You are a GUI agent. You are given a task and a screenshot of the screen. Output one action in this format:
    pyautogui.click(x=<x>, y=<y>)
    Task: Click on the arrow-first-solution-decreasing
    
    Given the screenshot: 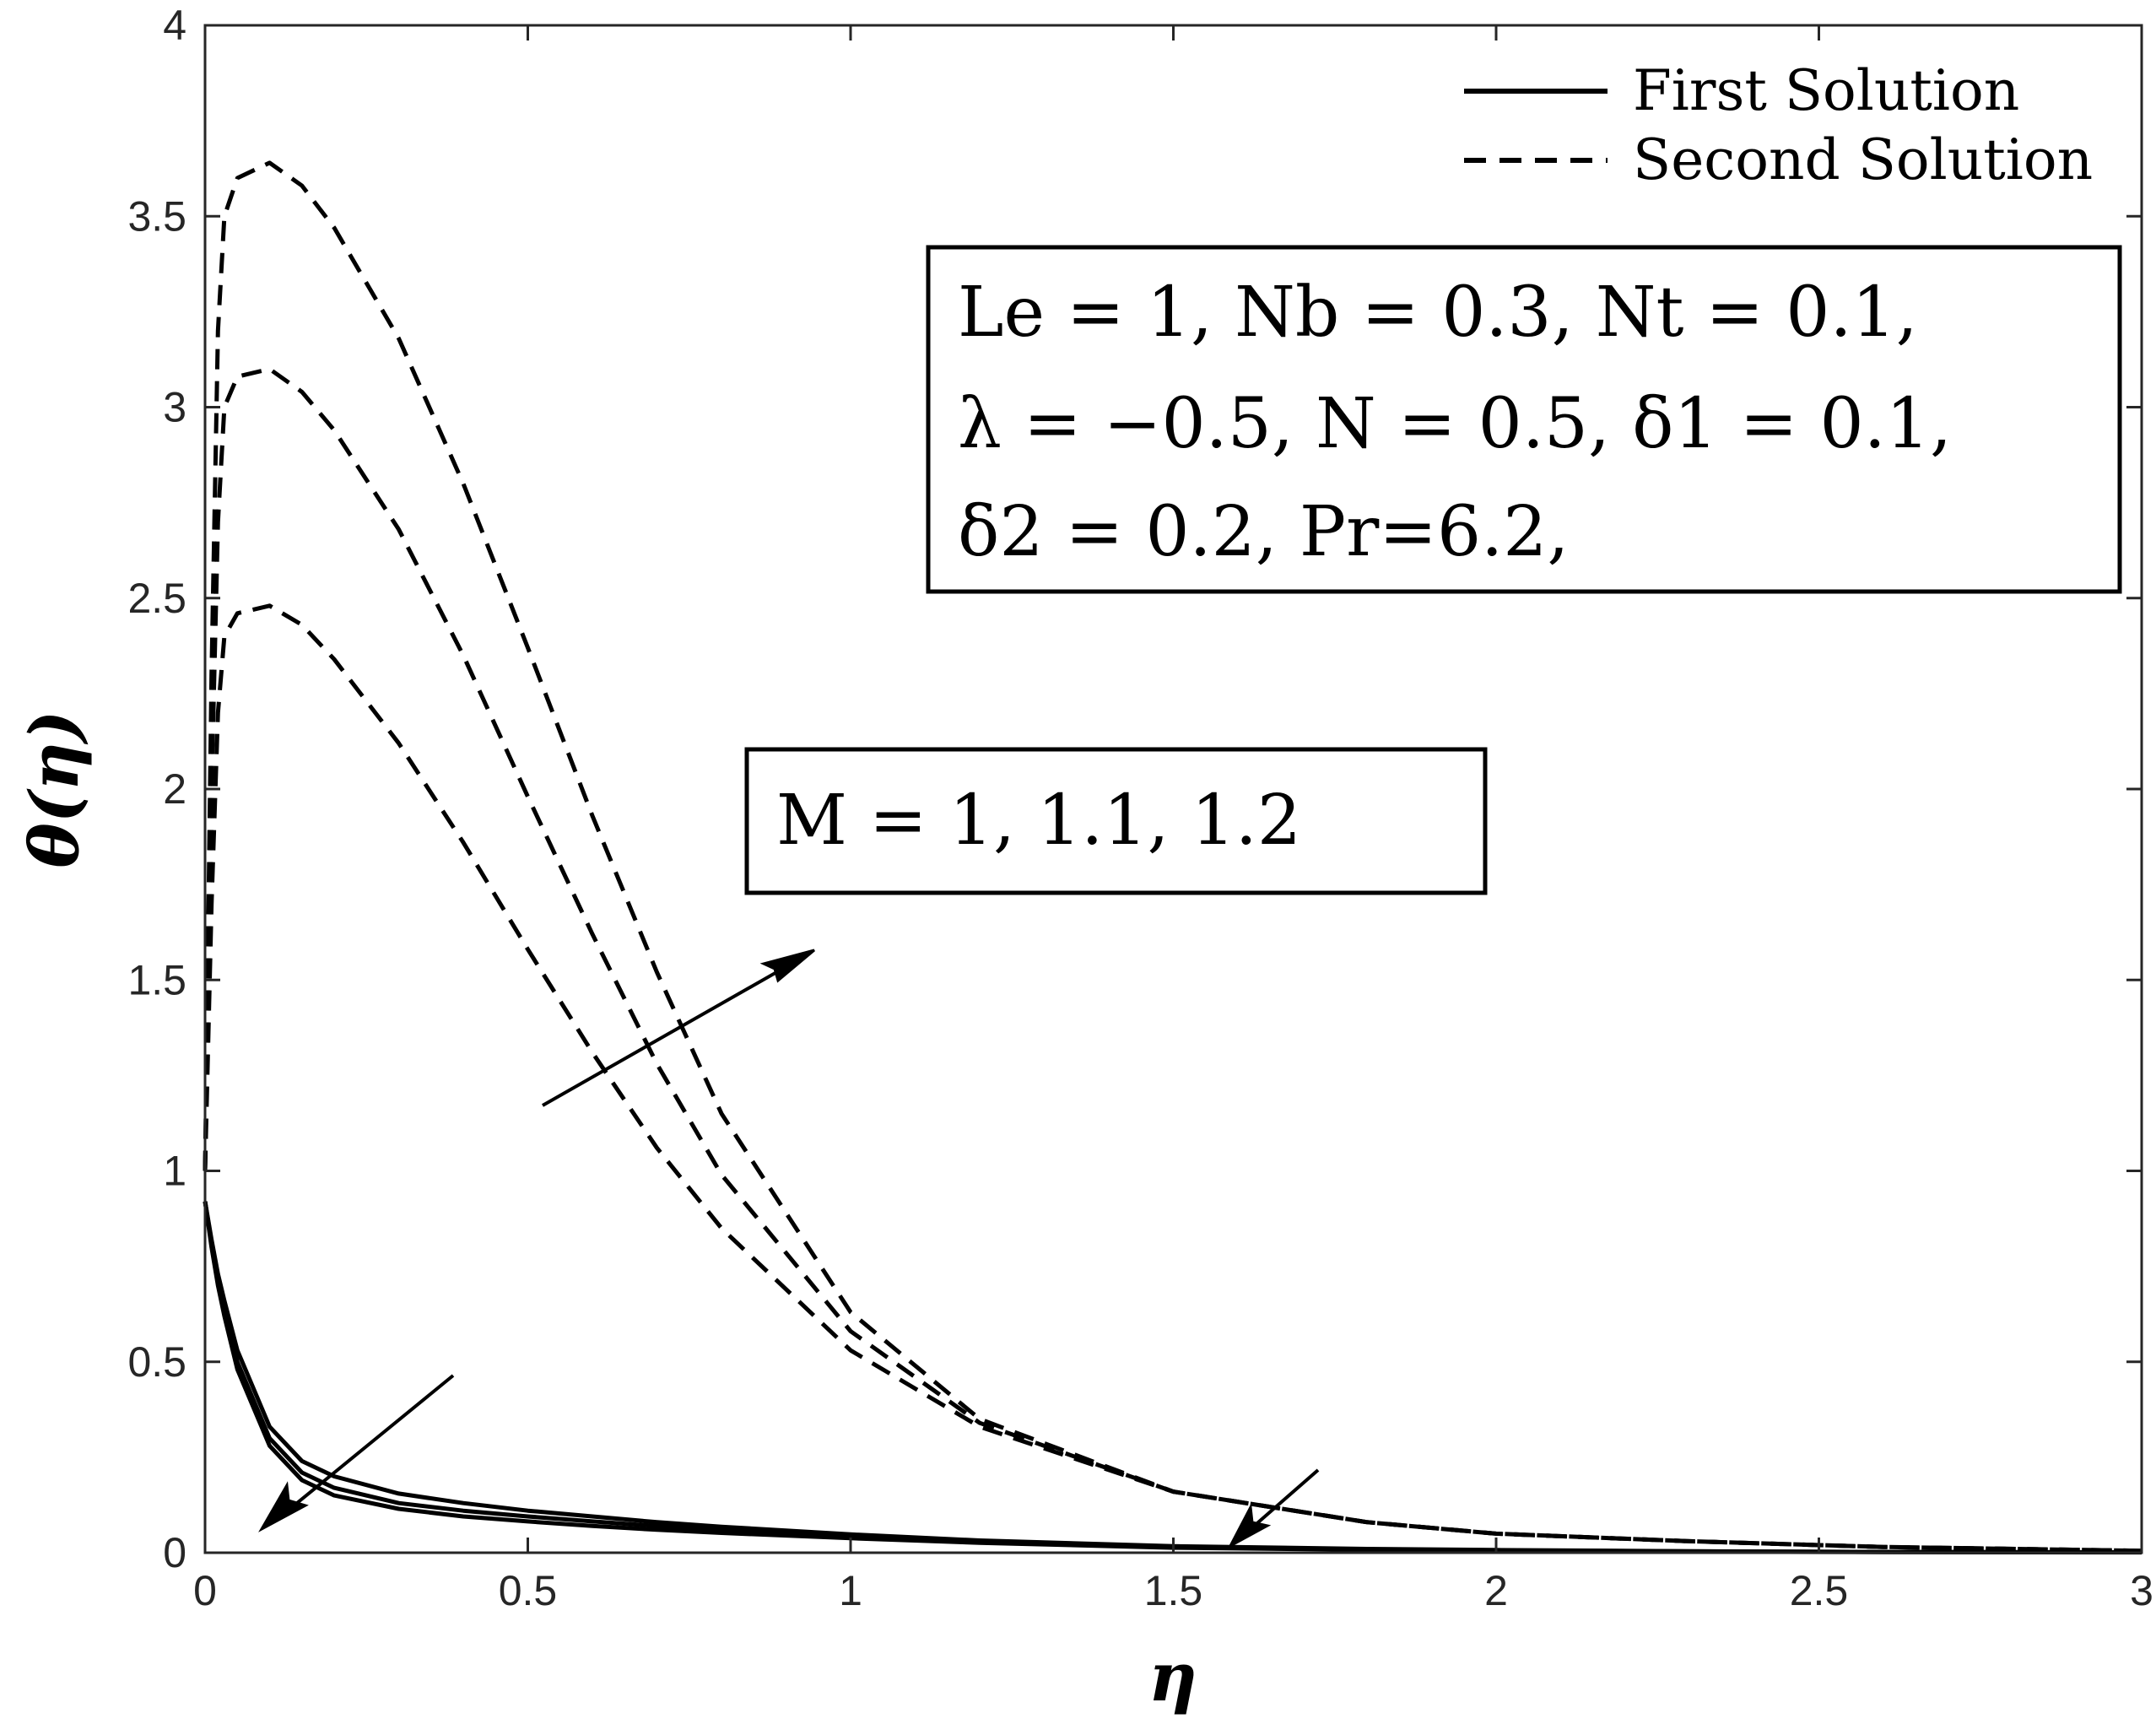 What is the action you would take?
    pyautogui.click(x=368, y=1445)
    